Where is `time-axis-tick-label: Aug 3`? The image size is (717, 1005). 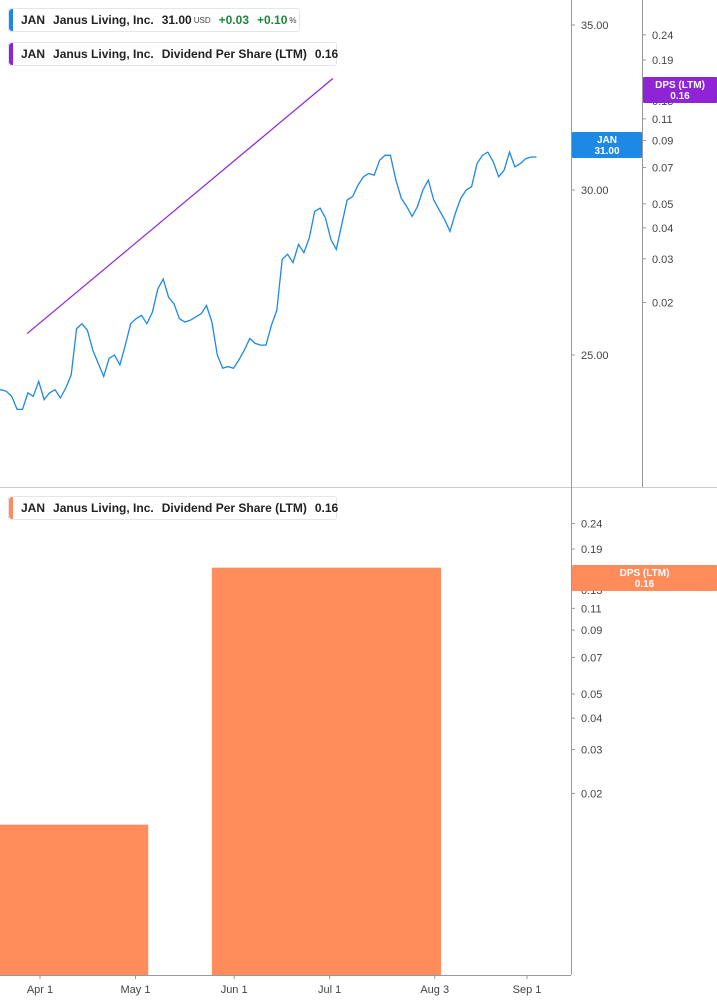
time-axis-tick-label: Aug 3 is located at coordinates (434, 990).